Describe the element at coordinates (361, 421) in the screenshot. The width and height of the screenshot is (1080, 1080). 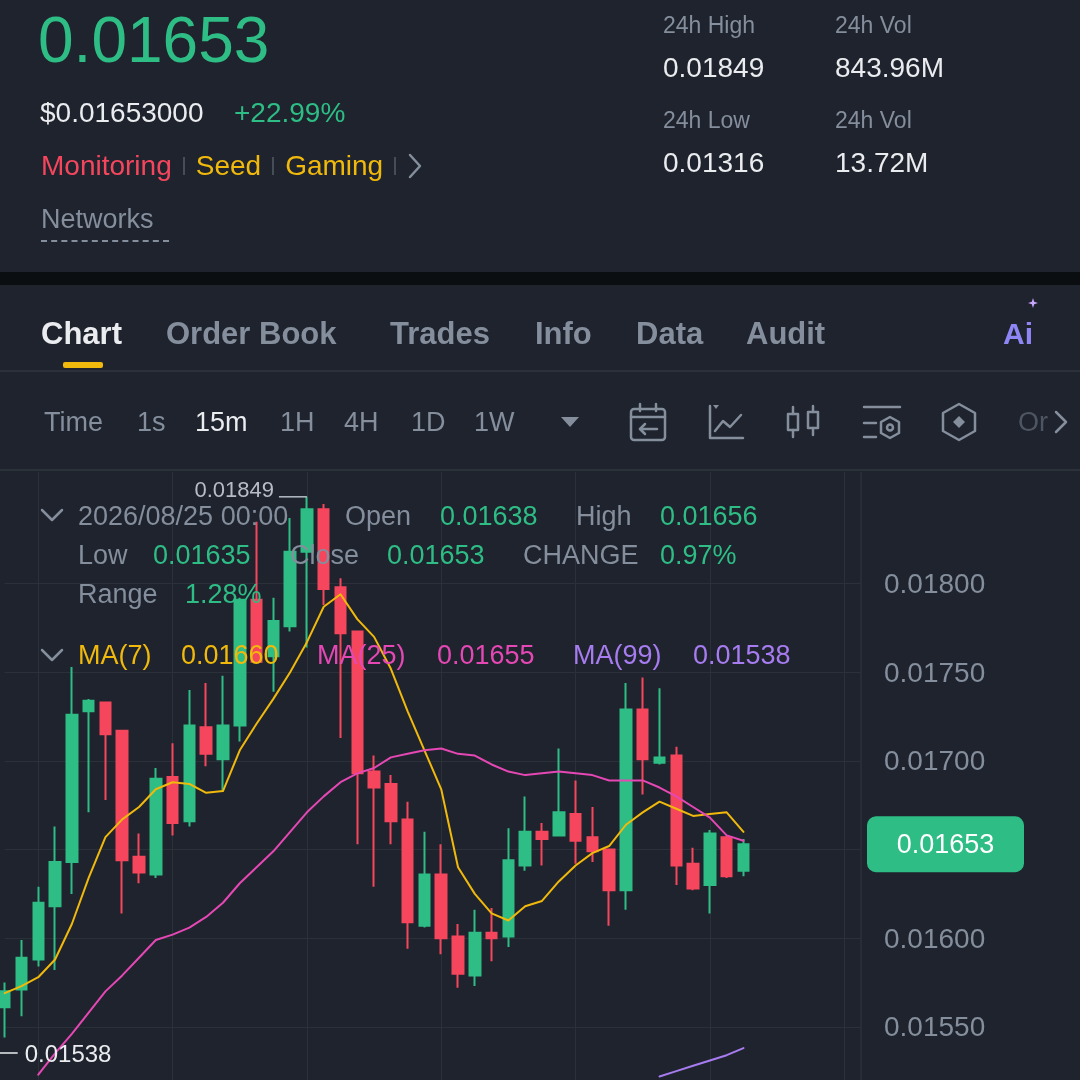
I see `text: 4H` at that location.